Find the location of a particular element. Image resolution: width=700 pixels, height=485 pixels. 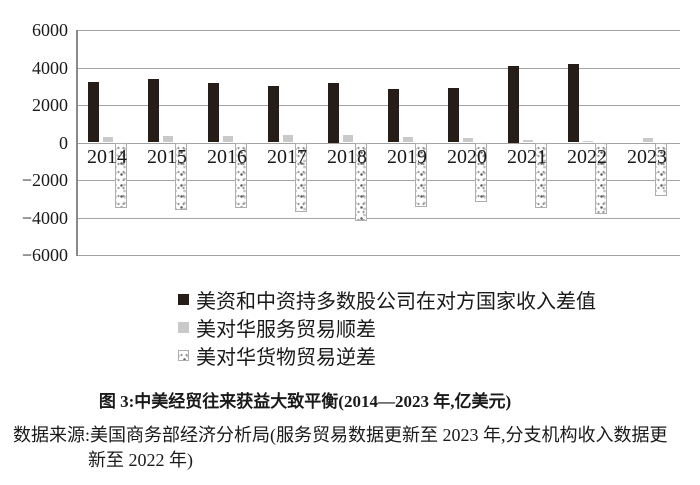

bar-income-difference-2020 is located at coordinates (453, 115).